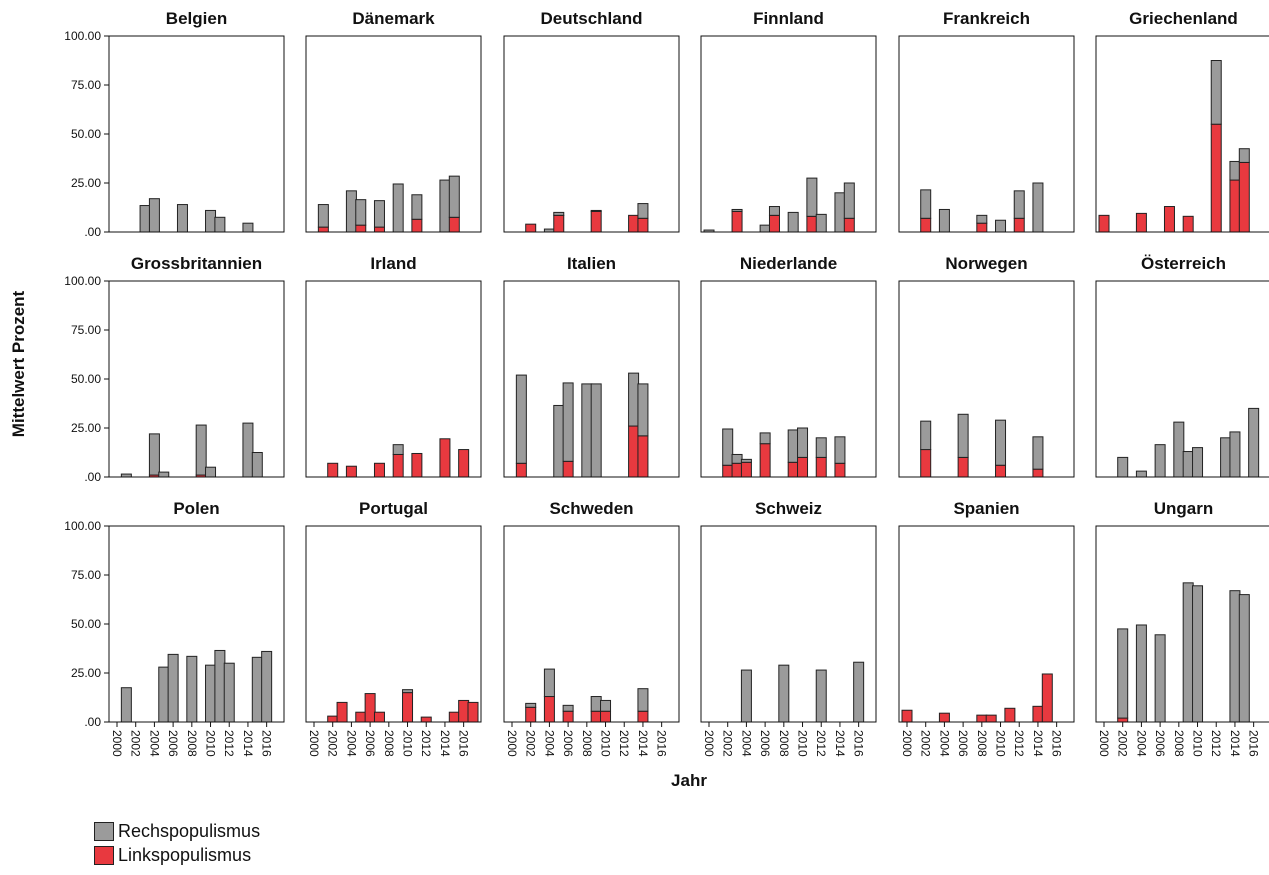  What do you see at coordinates (986, 379) in the screenshot?
I see `panel-frame-norwegen` at bounding box center [986, 379].